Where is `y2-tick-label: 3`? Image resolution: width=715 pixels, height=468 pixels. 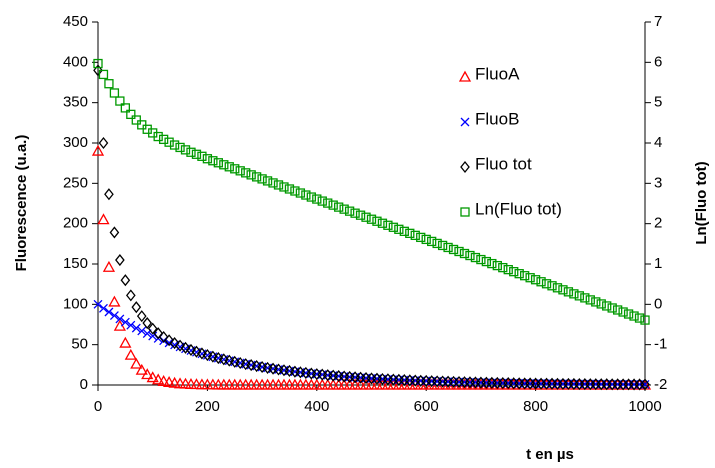 y2-tick-label: 3 is located at coordinates (658, 182).